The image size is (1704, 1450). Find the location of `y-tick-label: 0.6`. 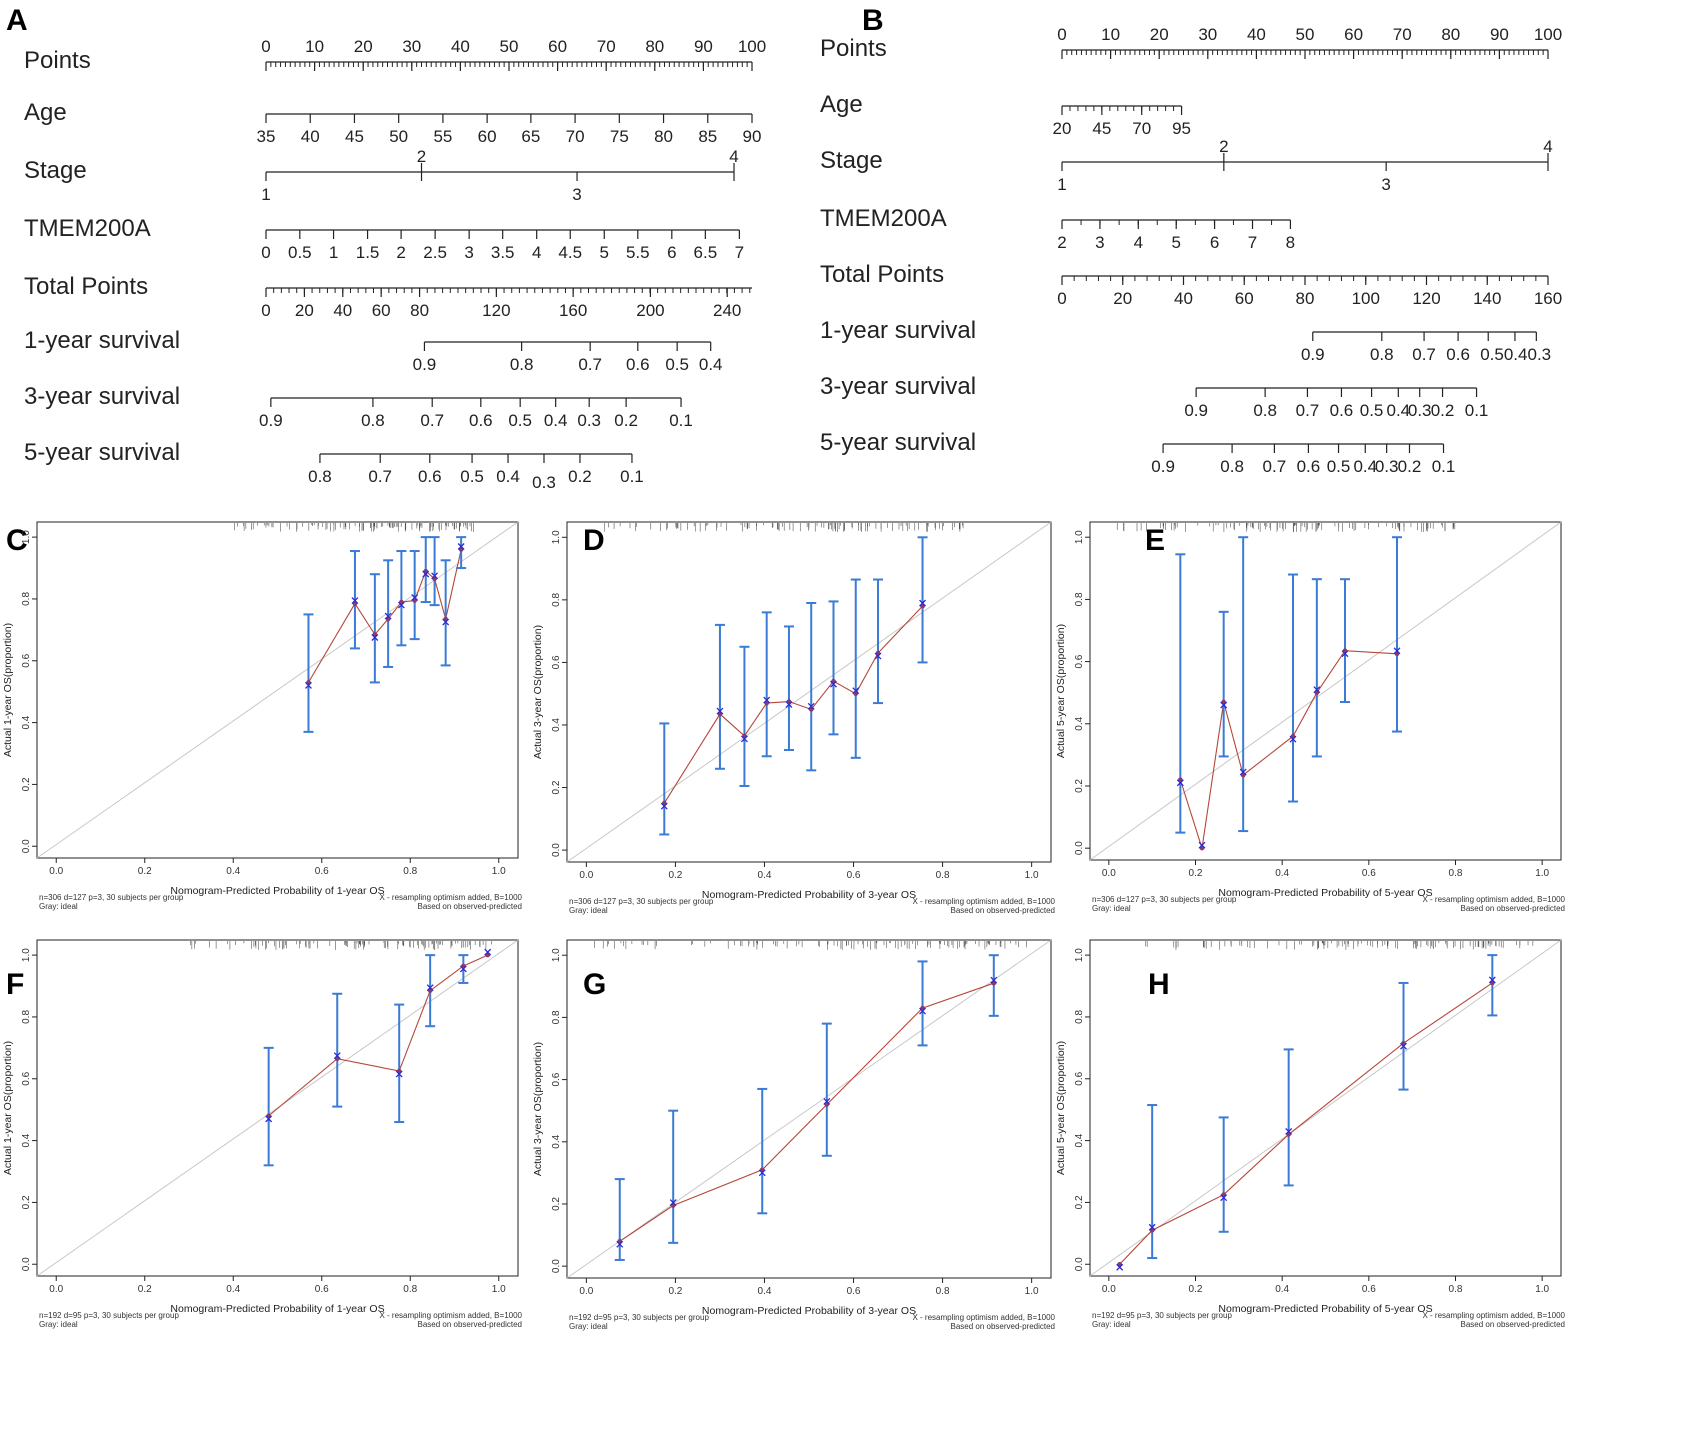

y-tick-label: 0.6 is located at coordinates (1079, 661).